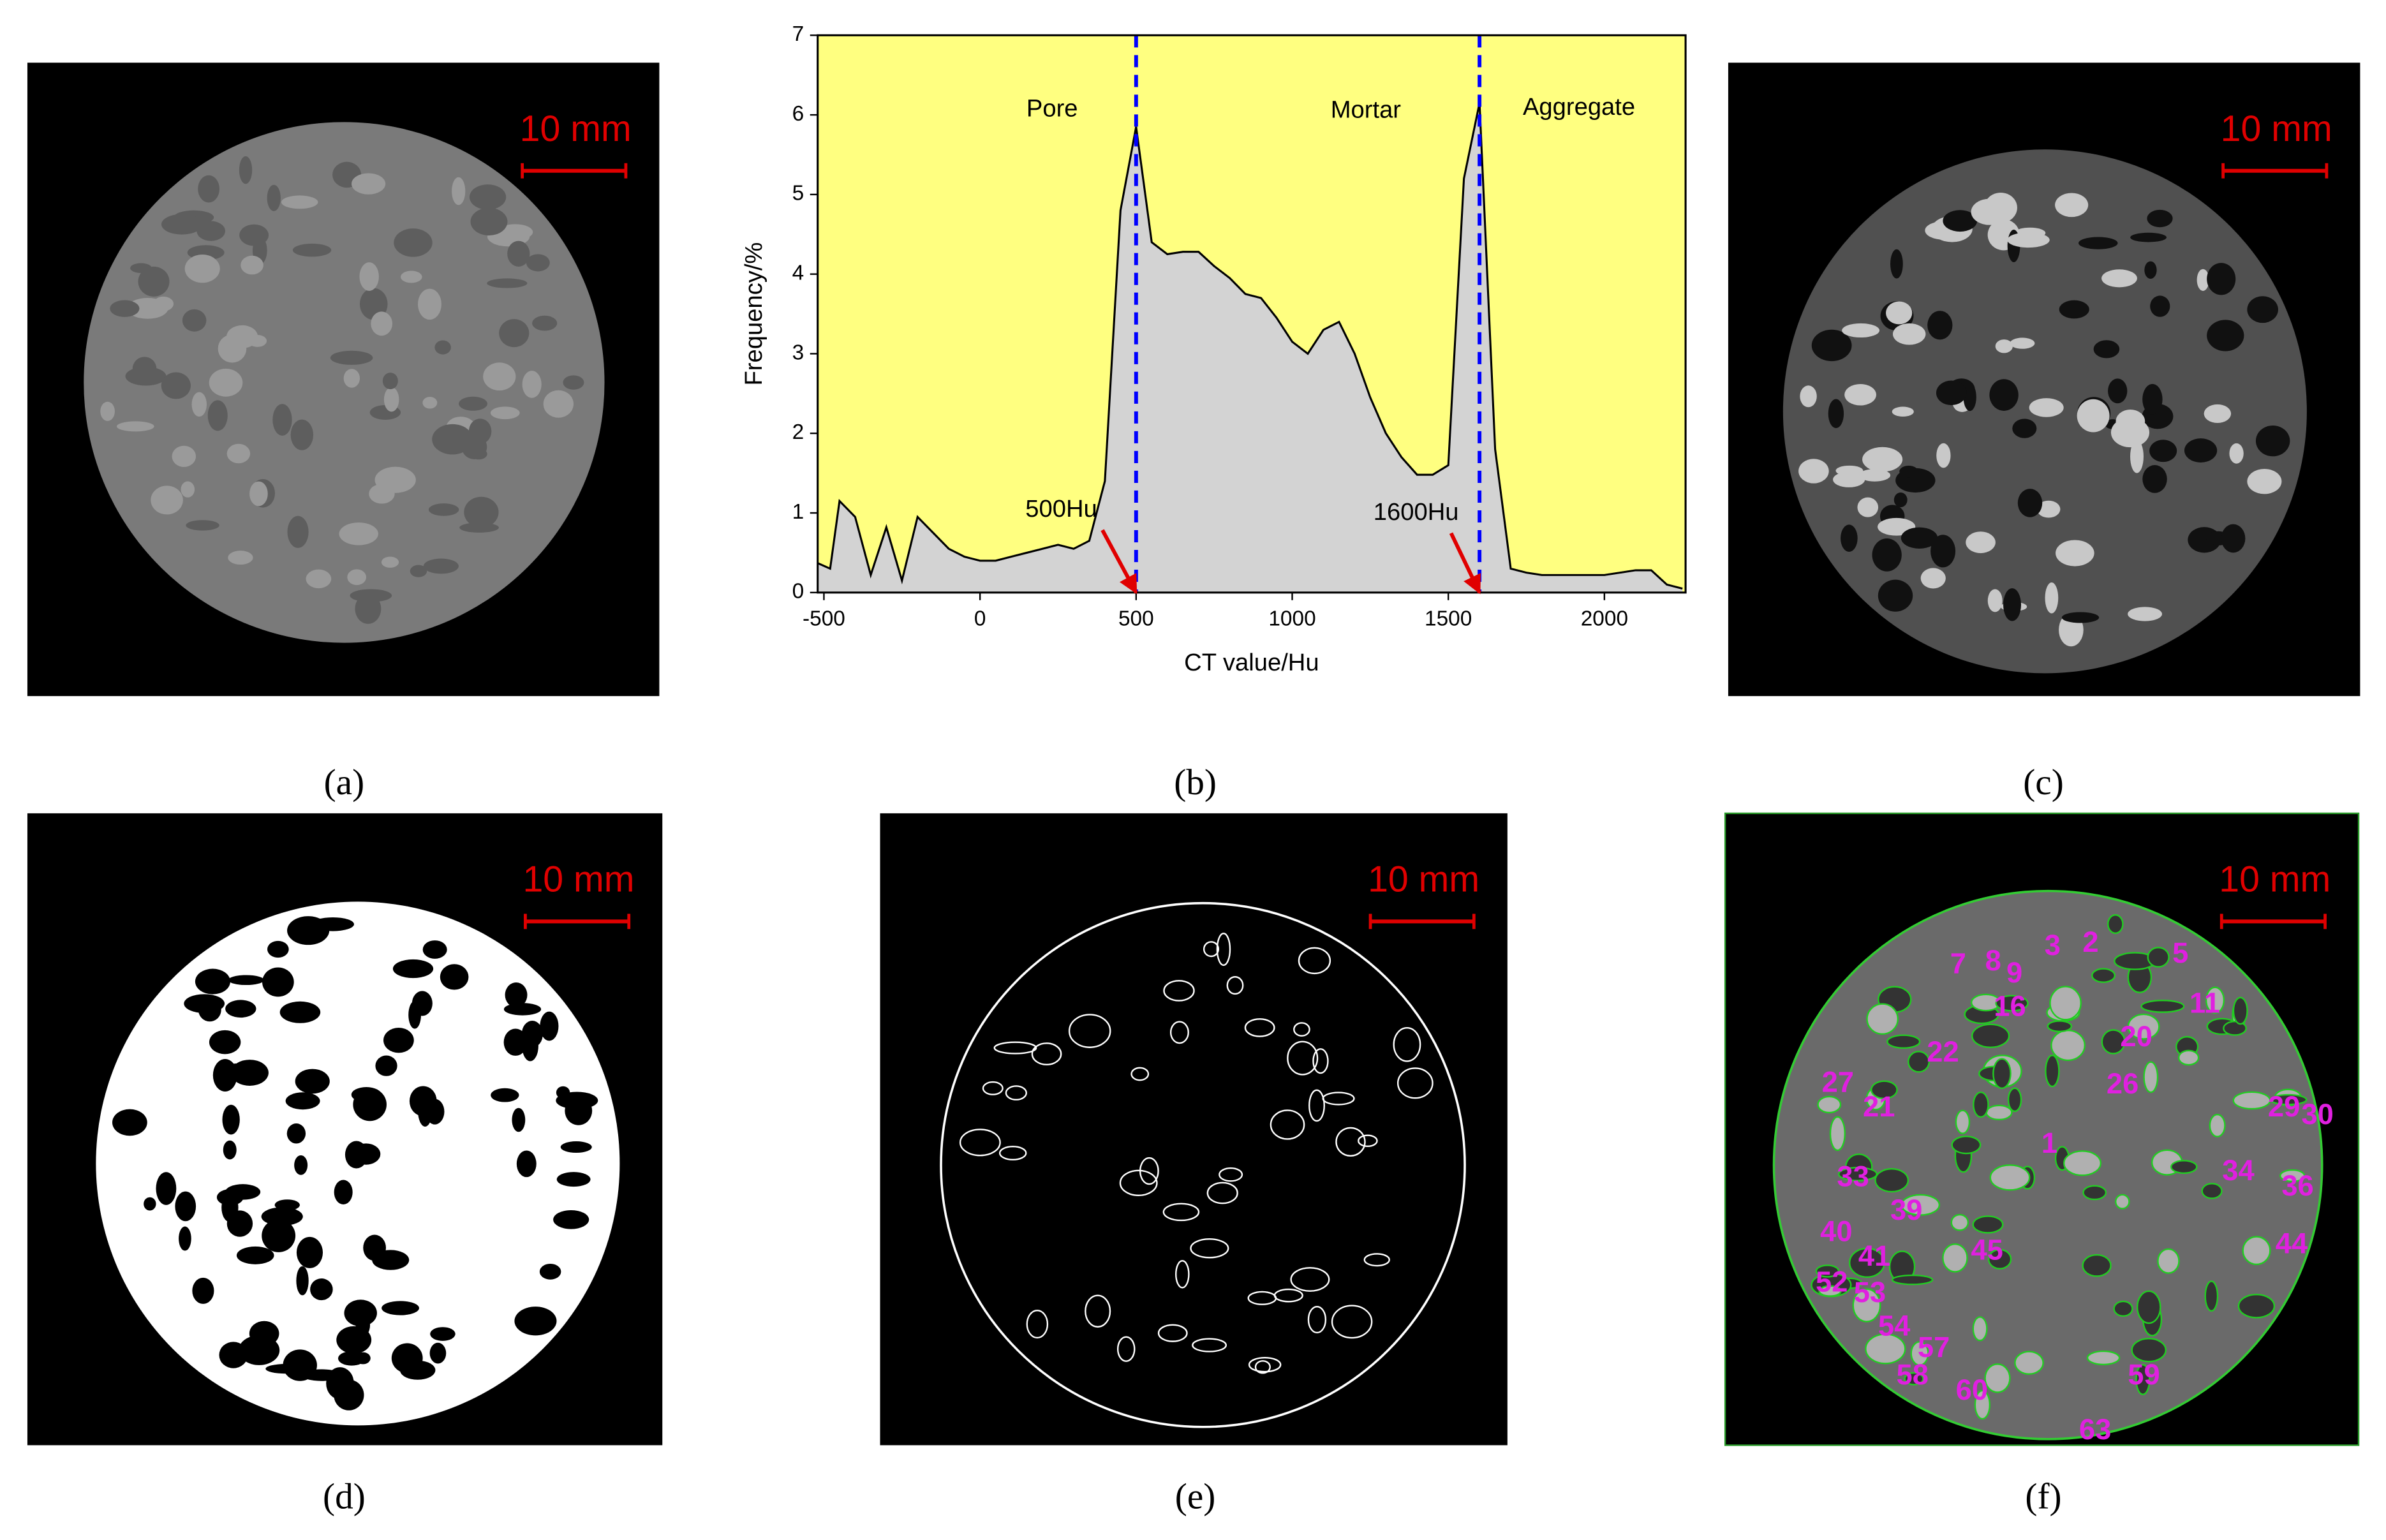  I want to click on grain-label: 5, so click(2180, 953).